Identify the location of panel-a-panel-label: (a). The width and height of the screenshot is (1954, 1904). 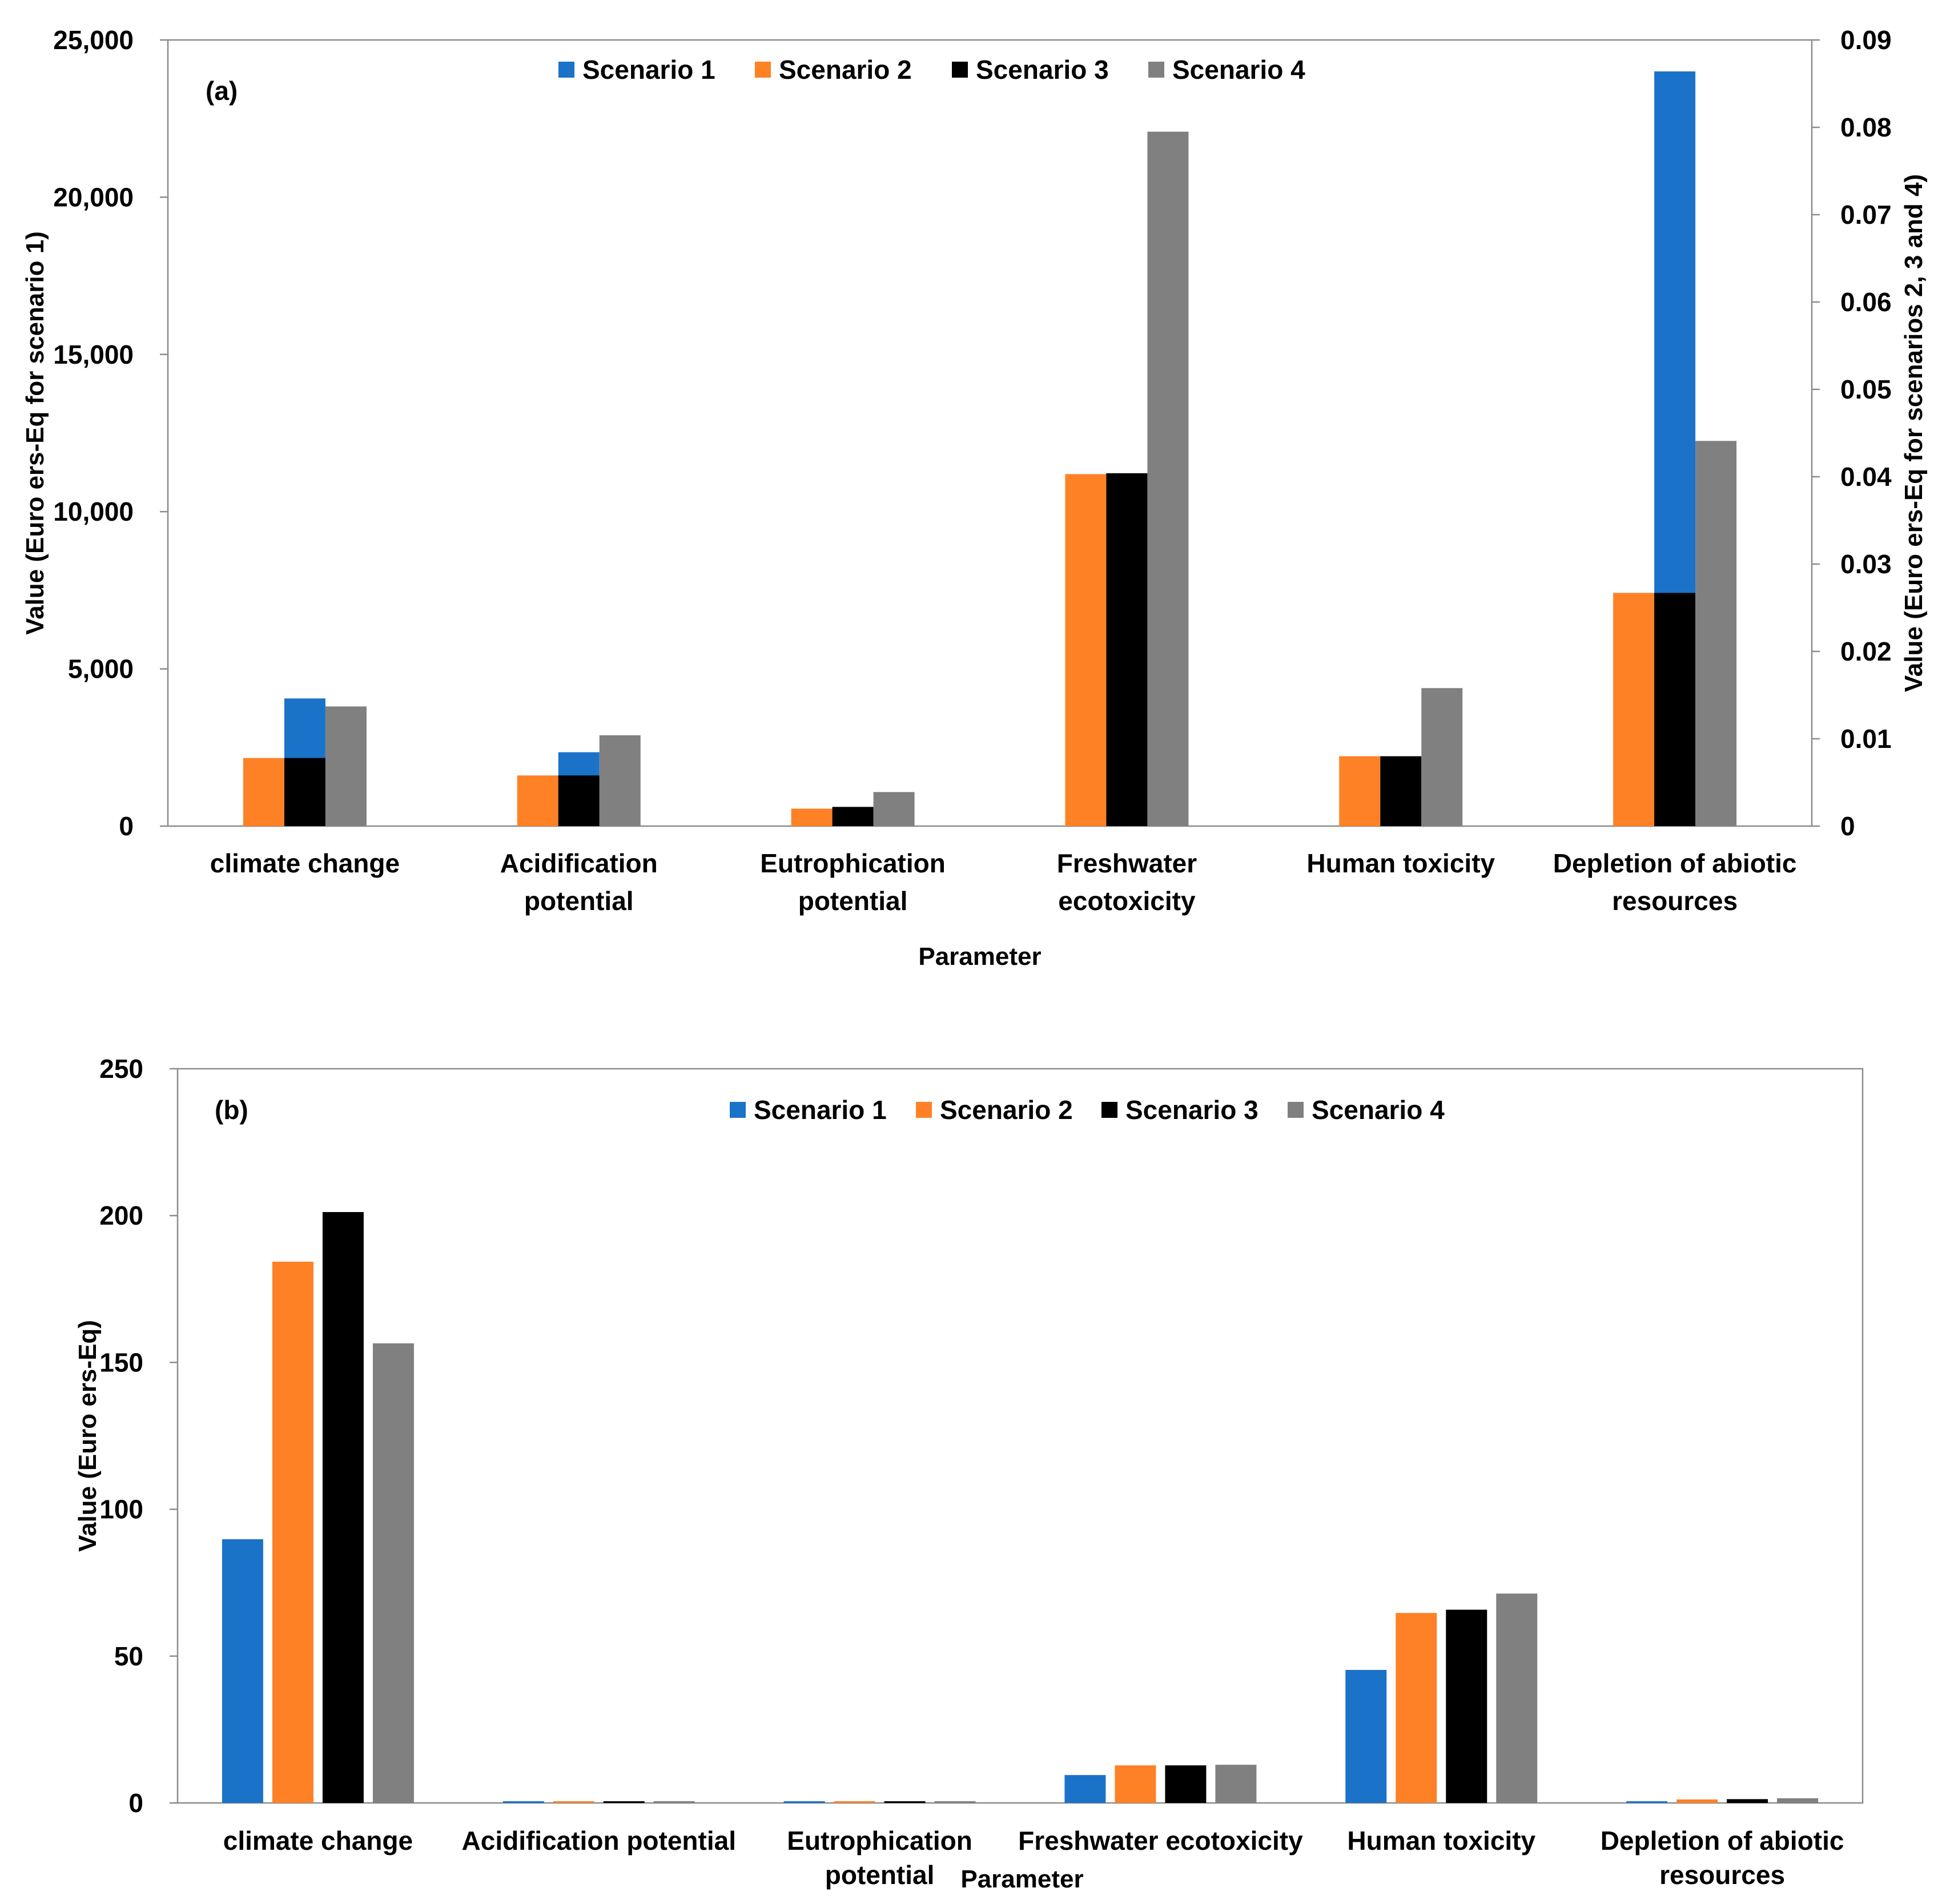
(222, 91).